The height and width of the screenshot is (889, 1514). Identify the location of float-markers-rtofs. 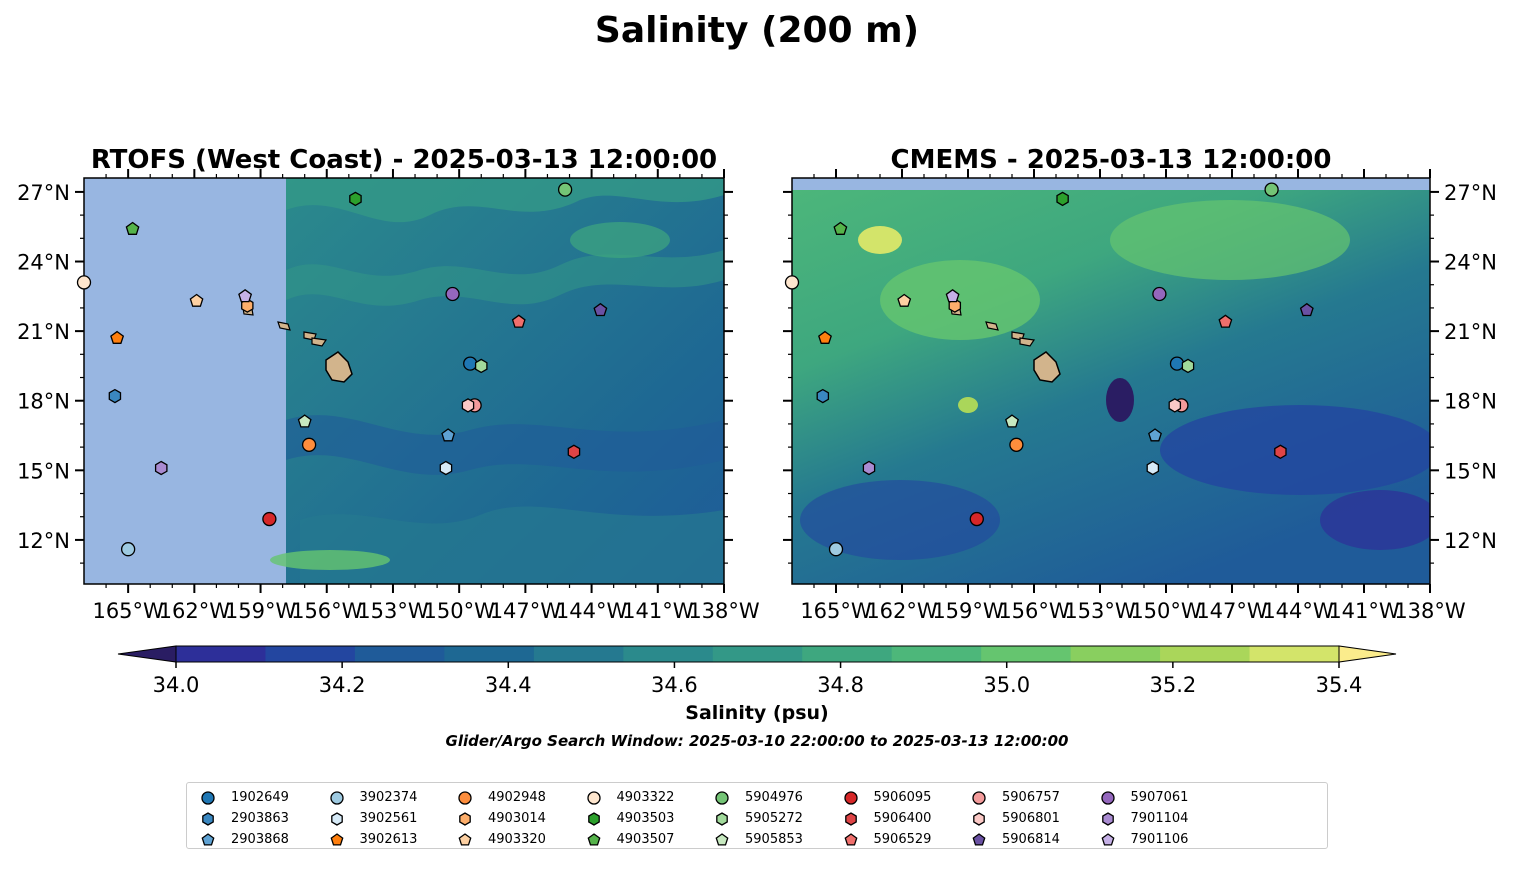
(342, 369).